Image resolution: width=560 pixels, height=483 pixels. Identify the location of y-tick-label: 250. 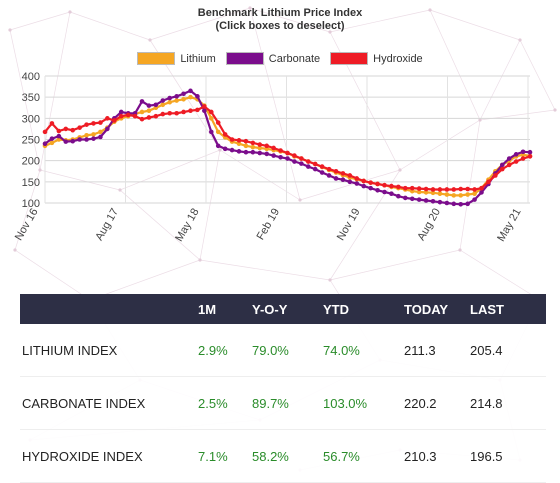
(31, 141).